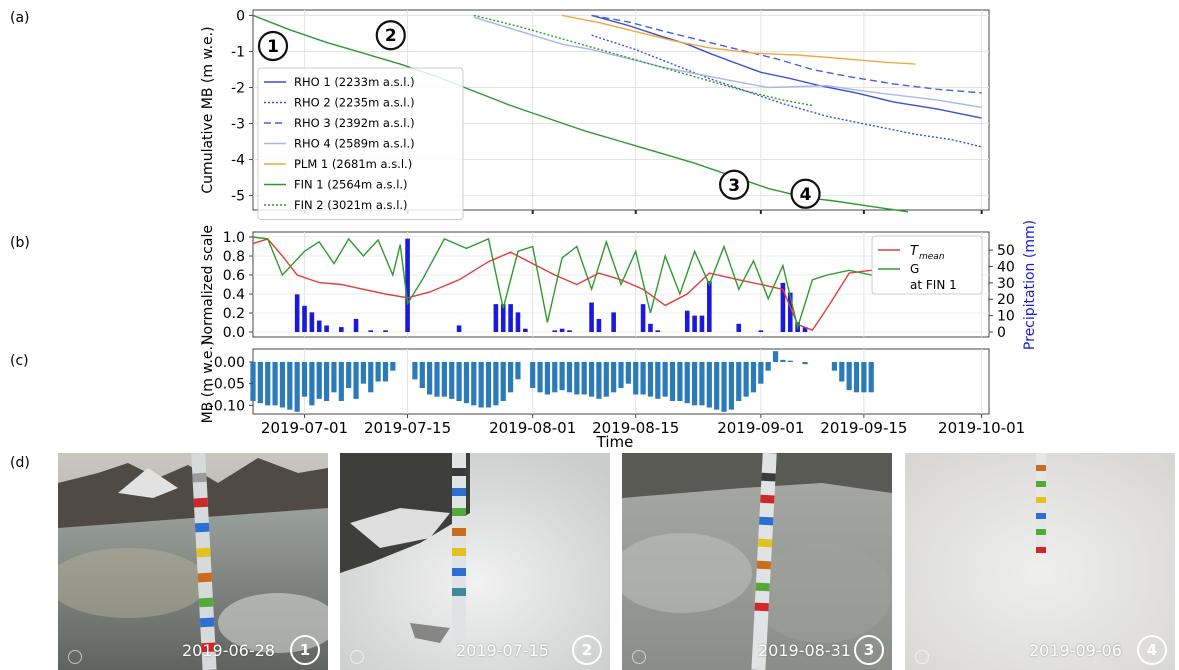  What do you see at coordinates (20, 463) in the screenshot?
I see `panel-label-d: (d)` at bounding box center [20, 463].